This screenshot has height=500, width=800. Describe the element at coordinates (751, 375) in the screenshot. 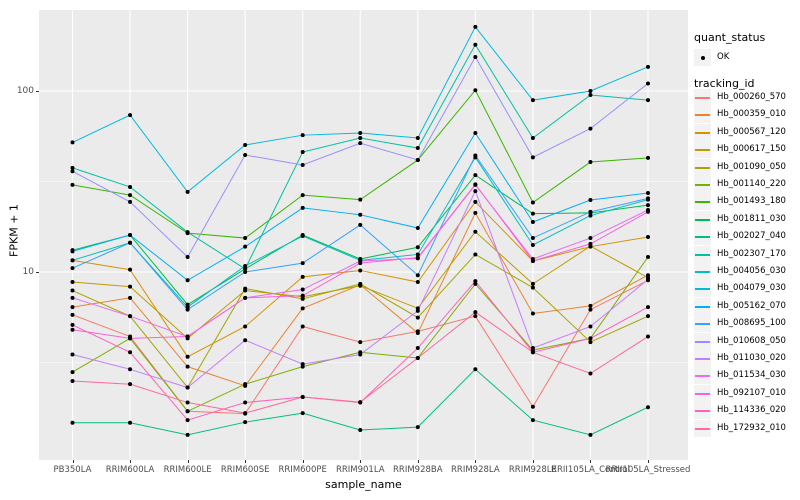

I see `legend-item-label: Hb_011534_030` at that location.